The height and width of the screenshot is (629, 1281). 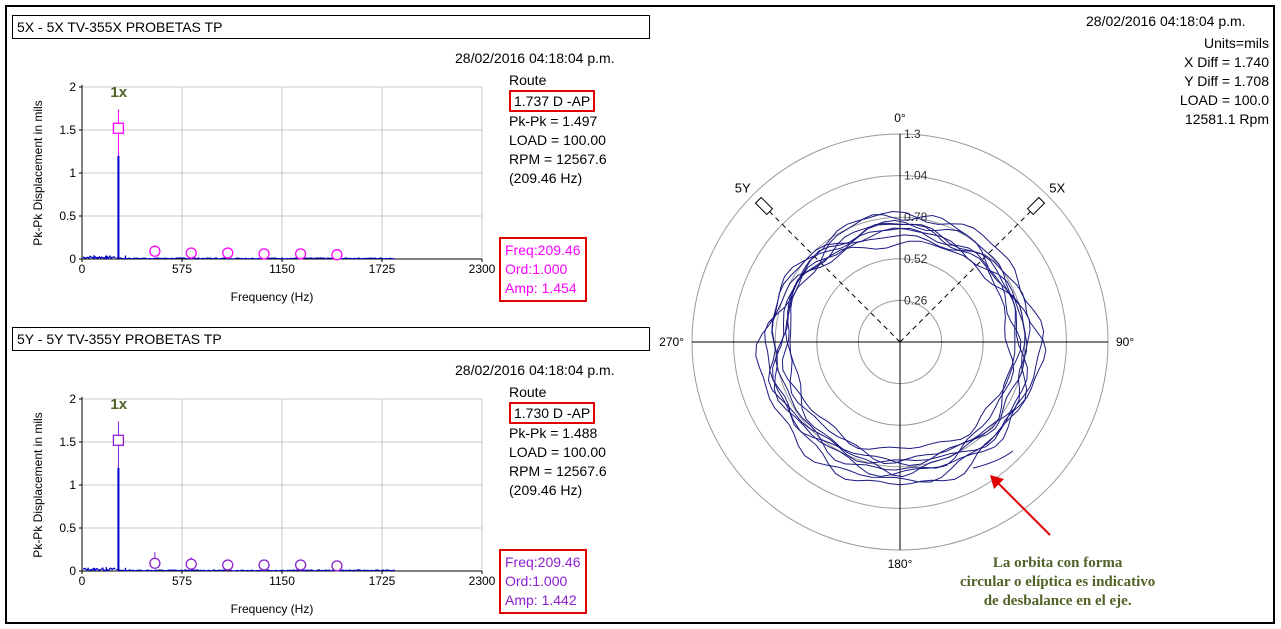 What do you see at coordinates (1036, 206) in the screenshot?
I see `probe-x-marker` at bounding box center [1036, 206].